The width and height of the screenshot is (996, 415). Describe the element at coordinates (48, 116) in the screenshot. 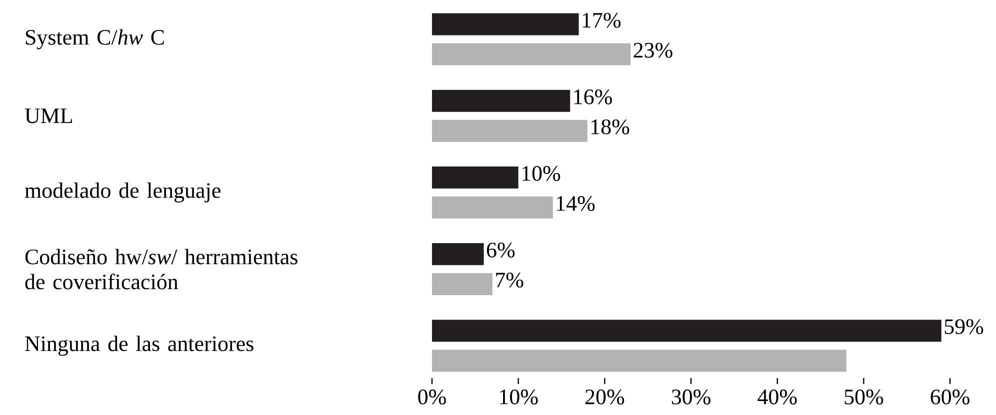

I see `y-tick-label: UML` at that location.